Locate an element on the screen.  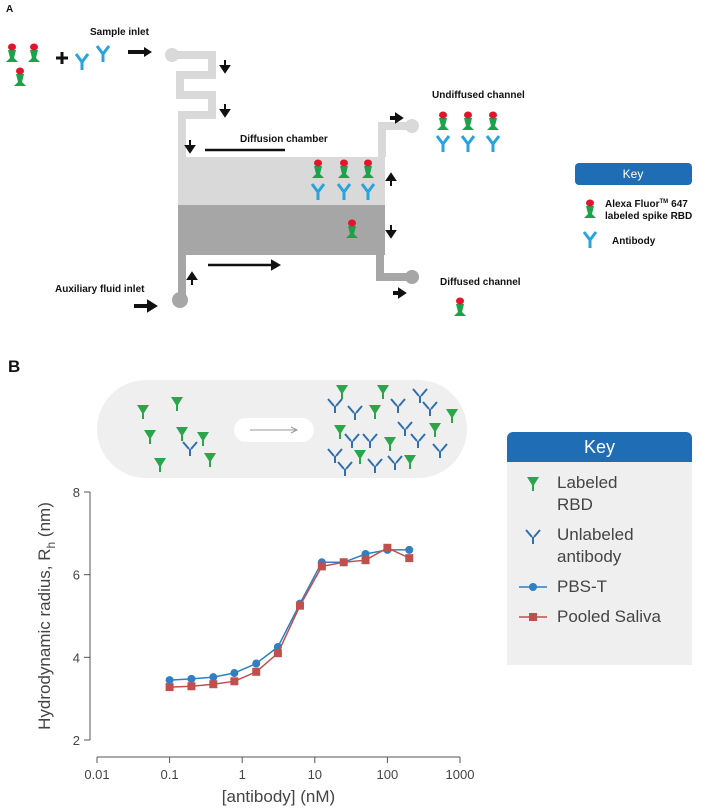
legend-label: Unlabeled antibody is located at coordinates (595, 545).